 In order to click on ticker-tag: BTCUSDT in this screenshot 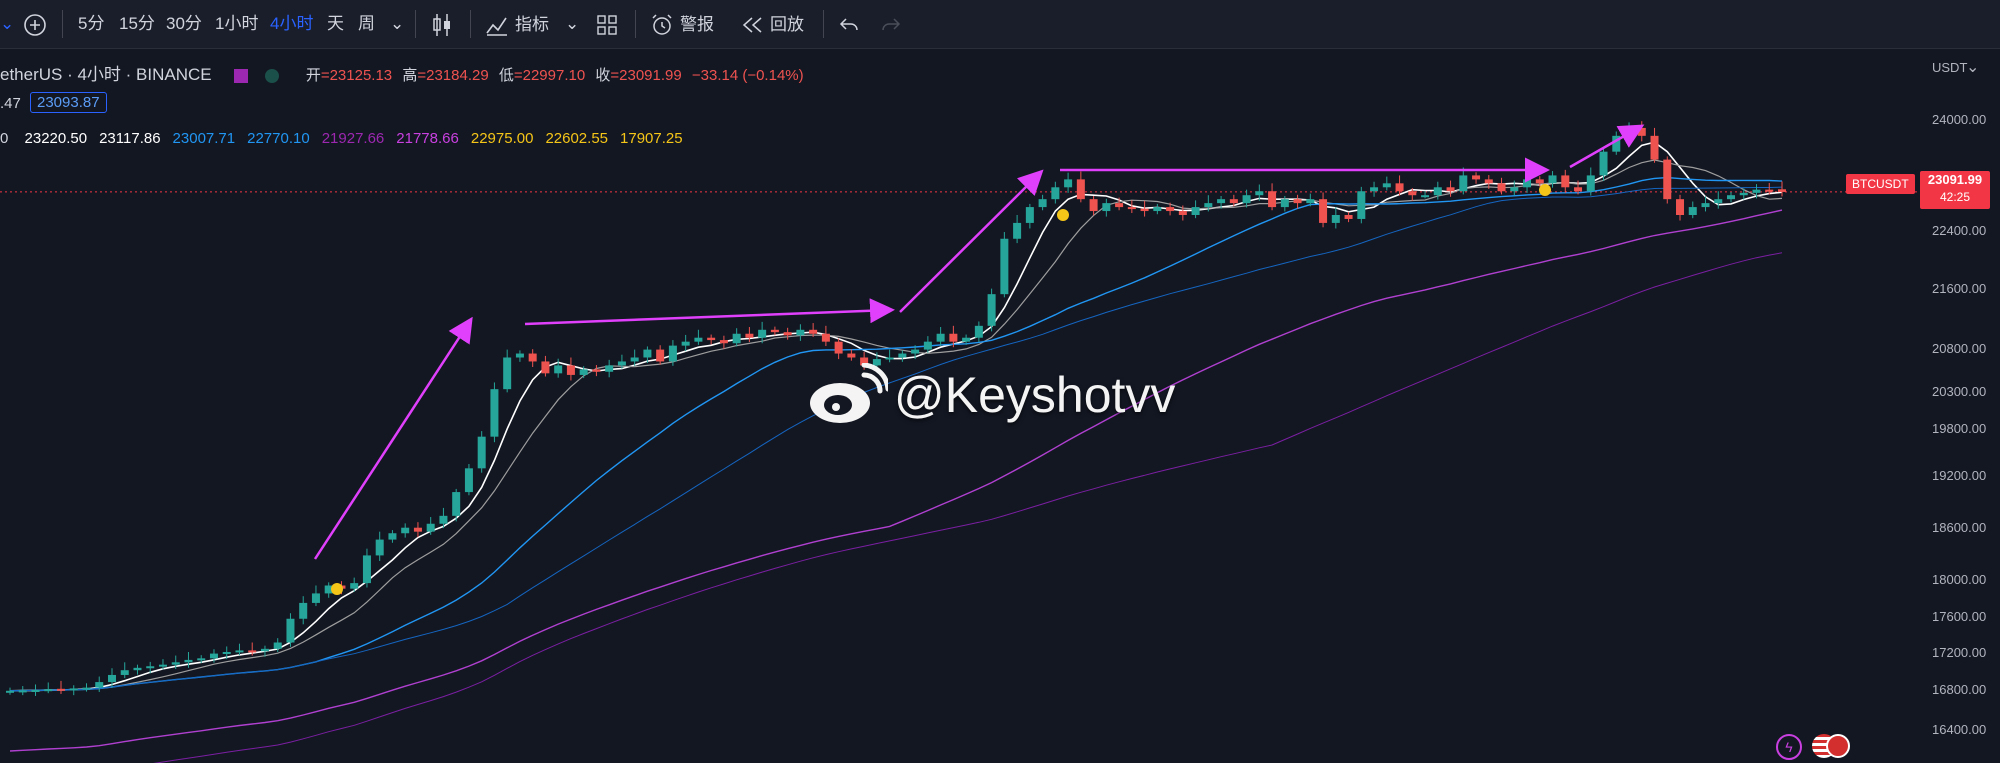, I will do `click(1880, 184)`.